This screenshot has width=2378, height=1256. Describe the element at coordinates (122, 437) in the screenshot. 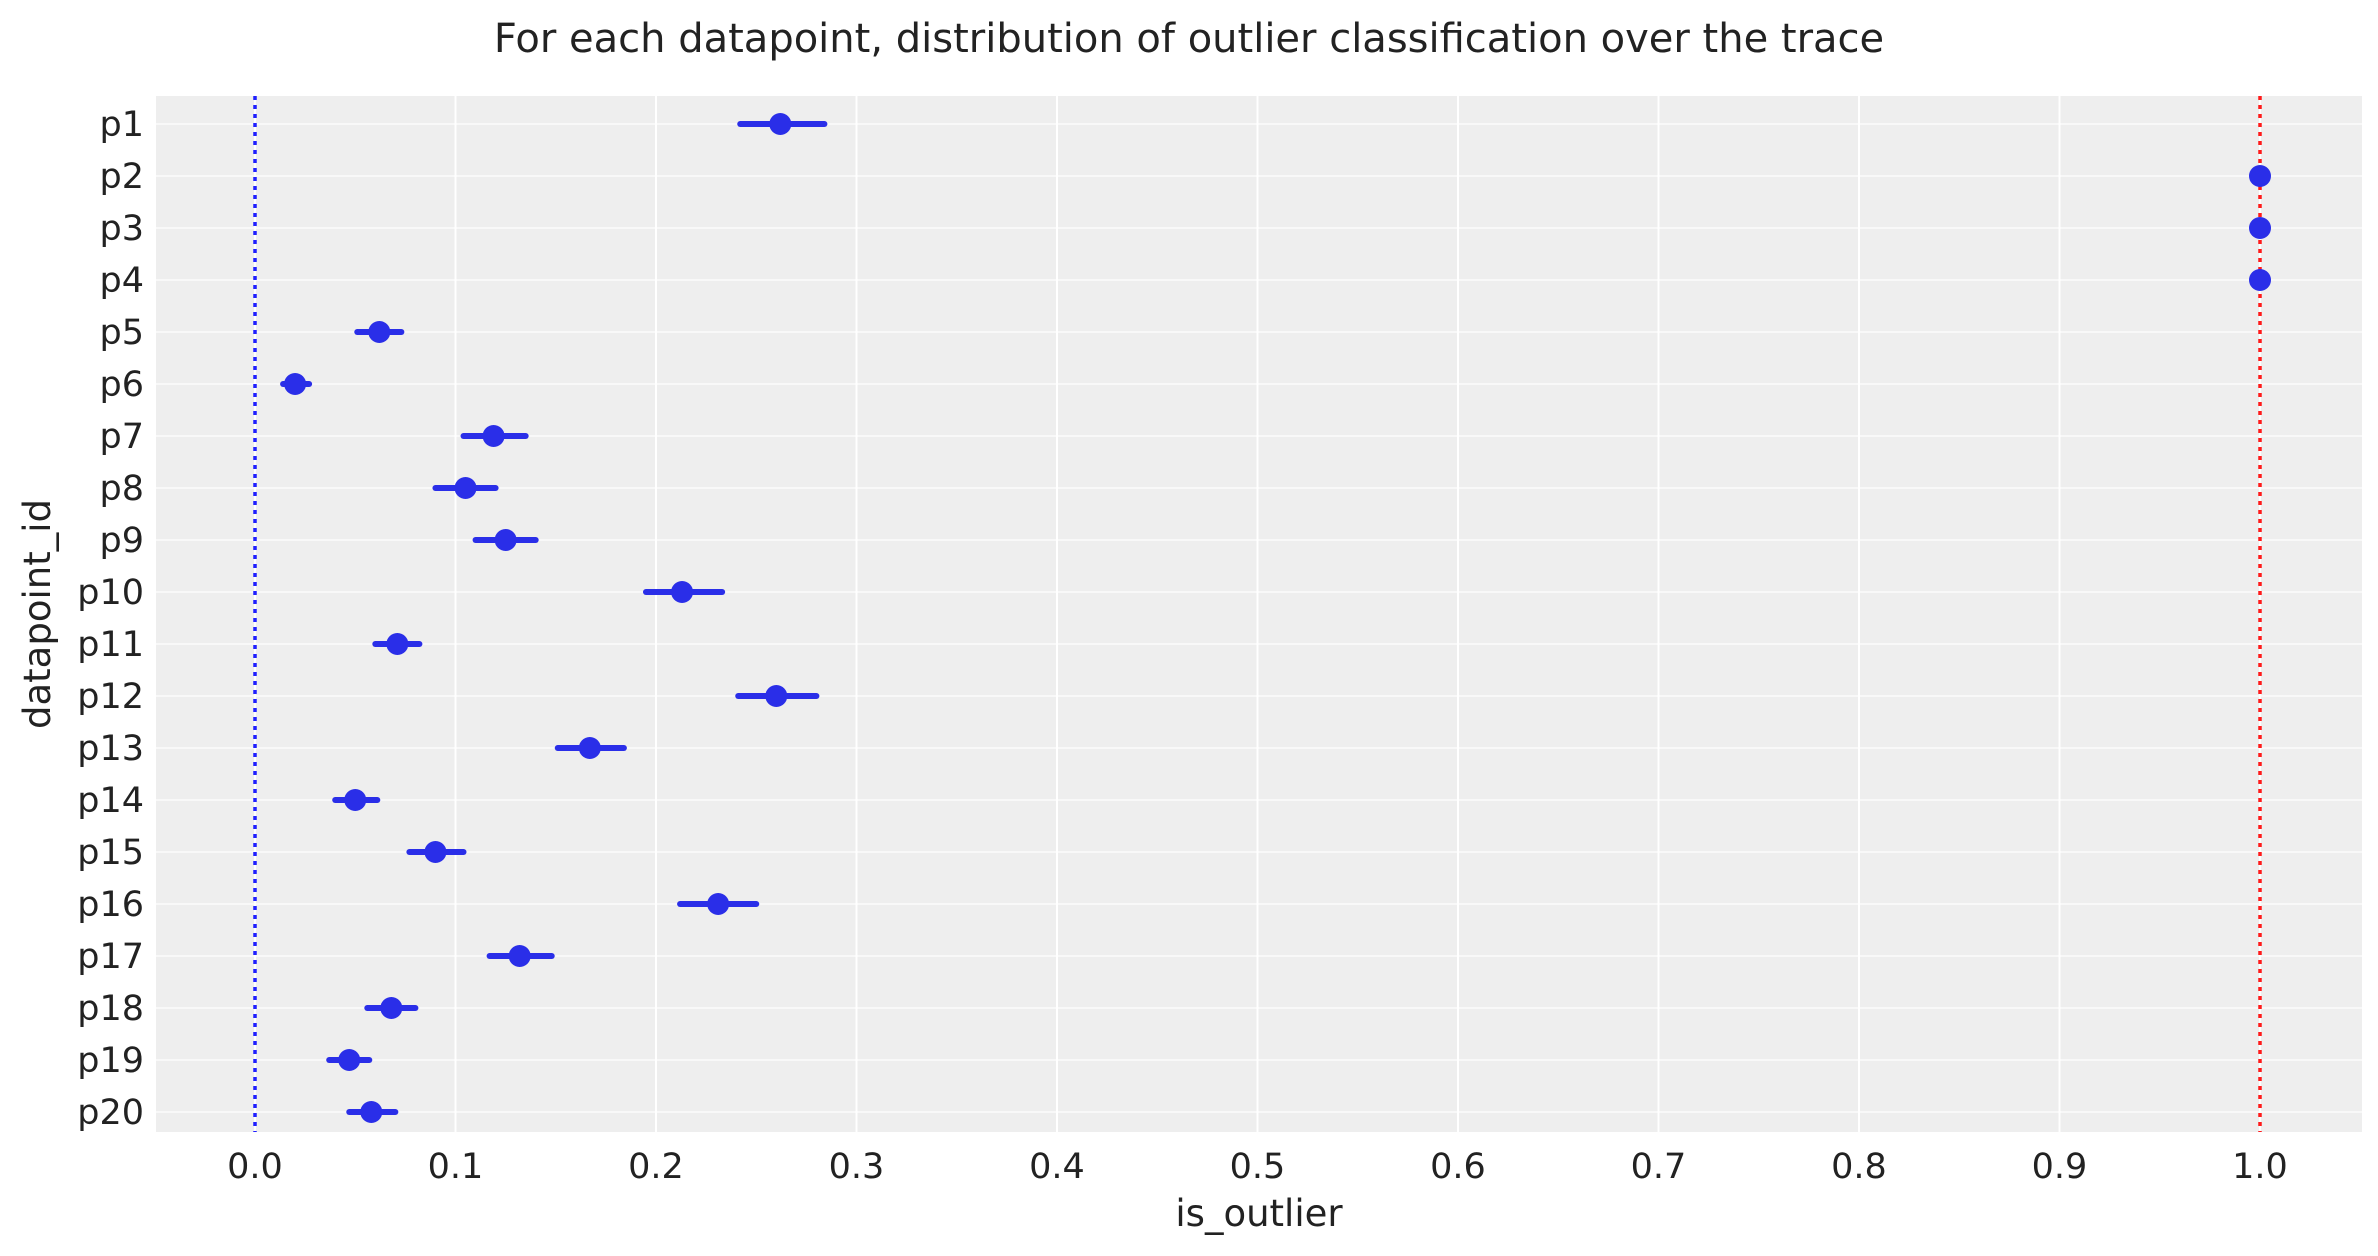

I see `y-tick-label: p7` at that location.